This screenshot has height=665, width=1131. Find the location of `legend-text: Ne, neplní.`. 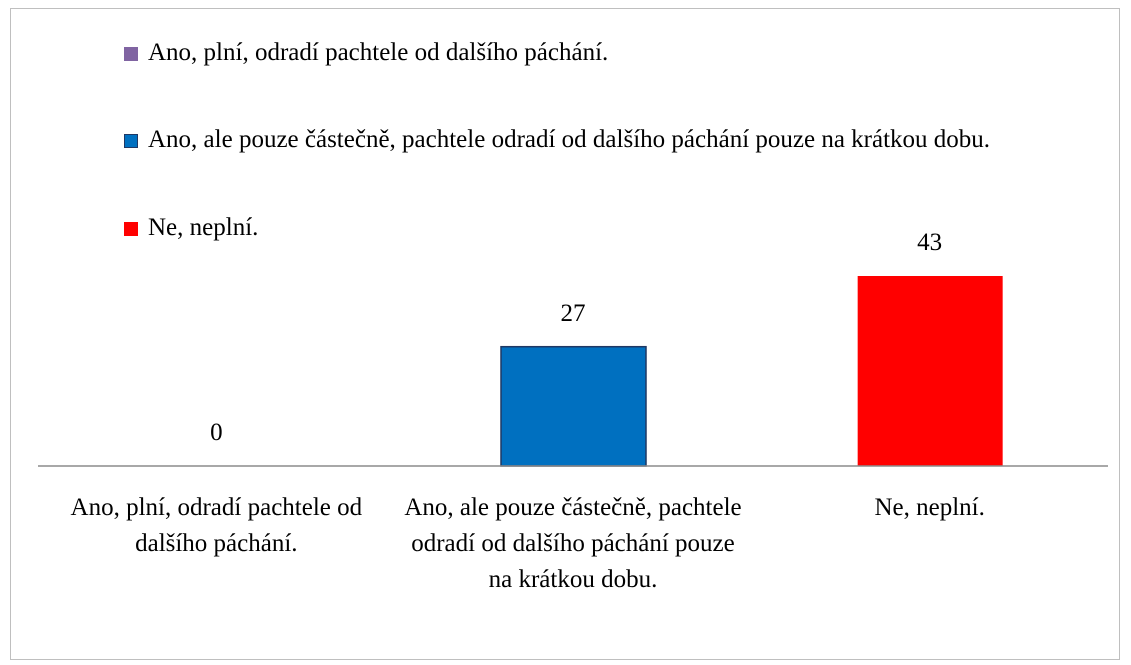

legend-text: Ne, neplní. is located at coordinates (203, 227).